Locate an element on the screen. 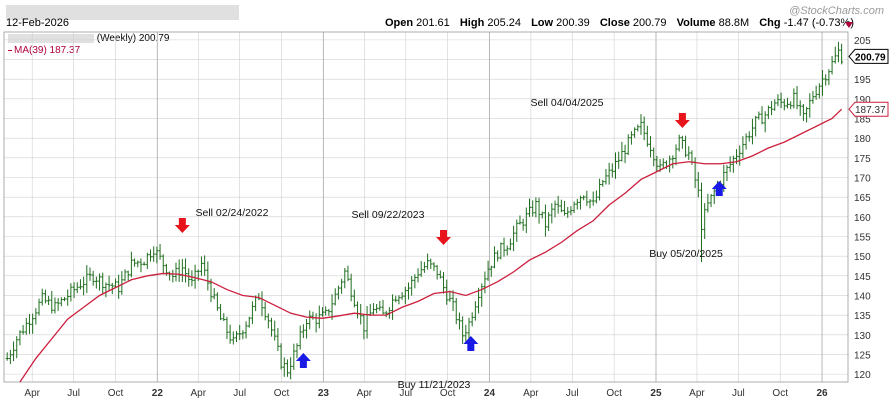 This screenshot has width=892, height=404. ma-swatch-icon is located at coordinates (10, 50).